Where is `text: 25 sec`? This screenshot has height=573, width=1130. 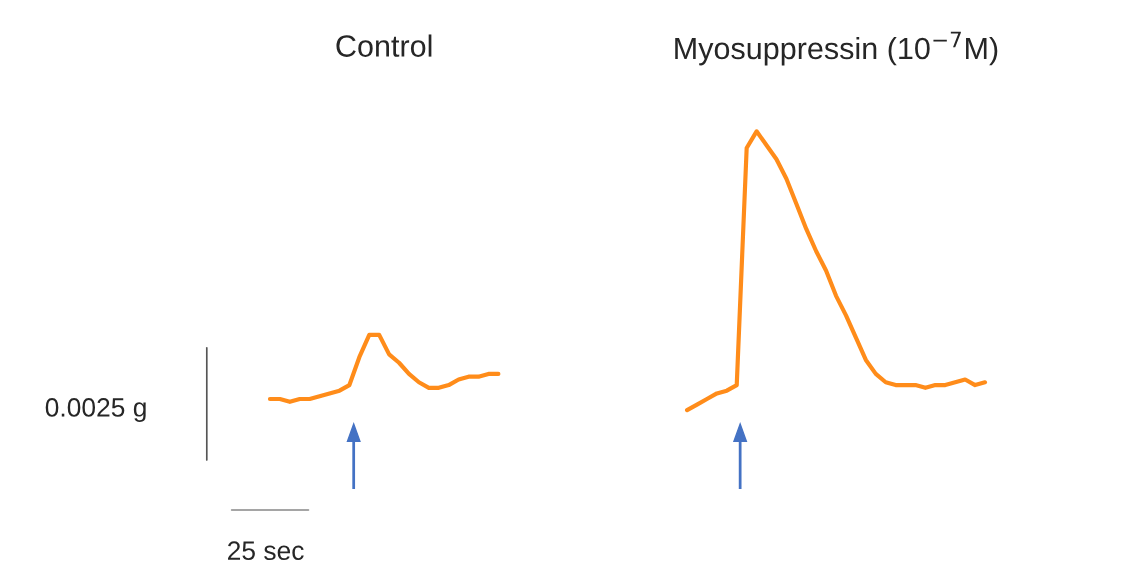 text: 25 sec is located at coordinates (266, 551).